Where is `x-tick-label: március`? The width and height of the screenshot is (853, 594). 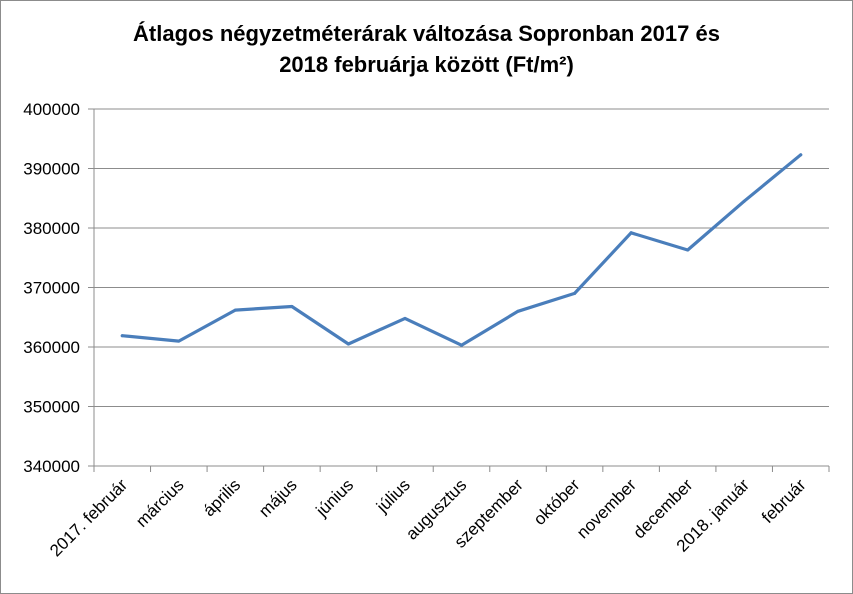 x-tick-label: március is located at coordinates (160, 503).